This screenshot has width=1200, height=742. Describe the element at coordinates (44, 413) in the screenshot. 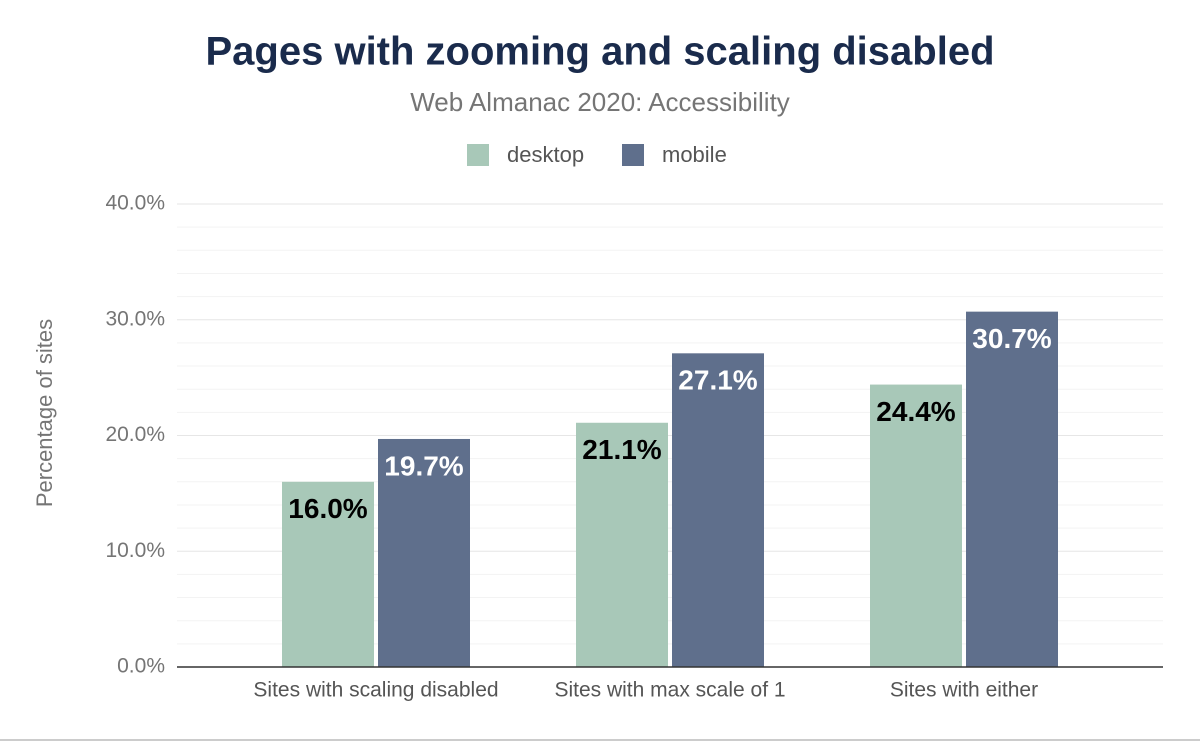

I see `y-axis-title: Percentage of sites` at that location.